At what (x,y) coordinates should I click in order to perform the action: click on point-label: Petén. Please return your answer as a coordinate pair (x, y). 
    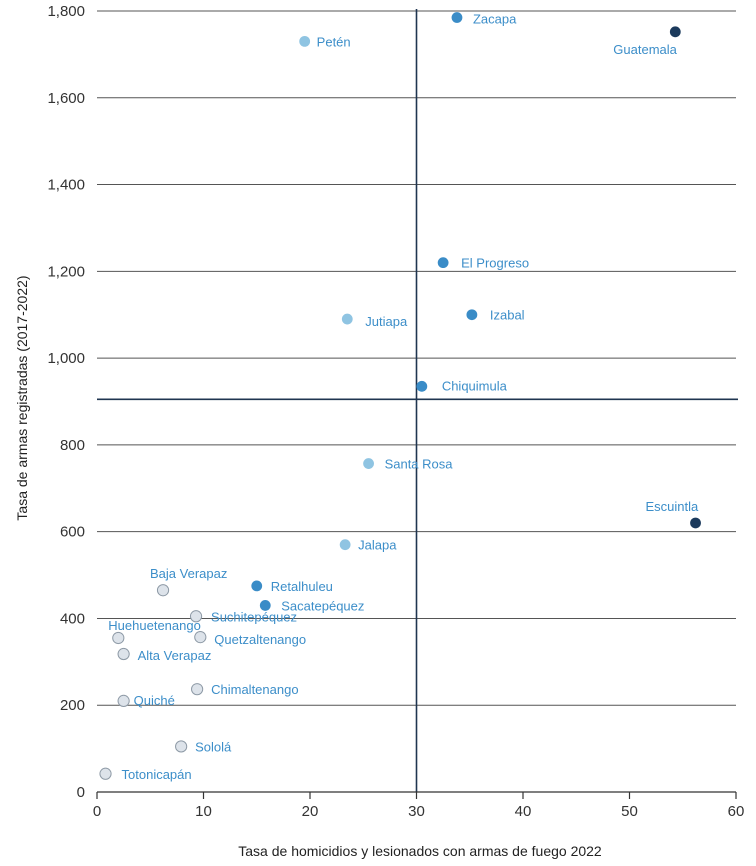
    Looking at the image, I should click on (334, 41).